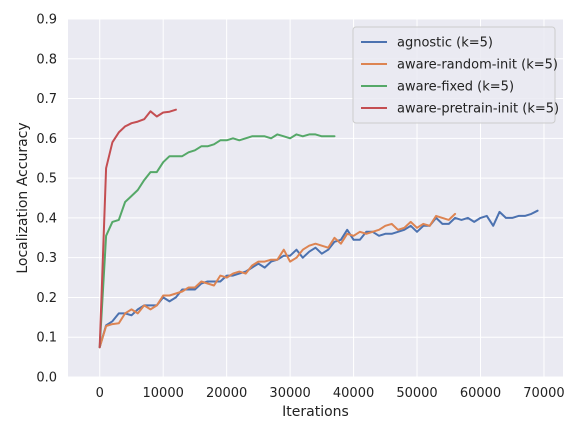  Describe the element at coordinates (46, 258) in the screenshot. I see `y-tick-label: 0.3` at that location.